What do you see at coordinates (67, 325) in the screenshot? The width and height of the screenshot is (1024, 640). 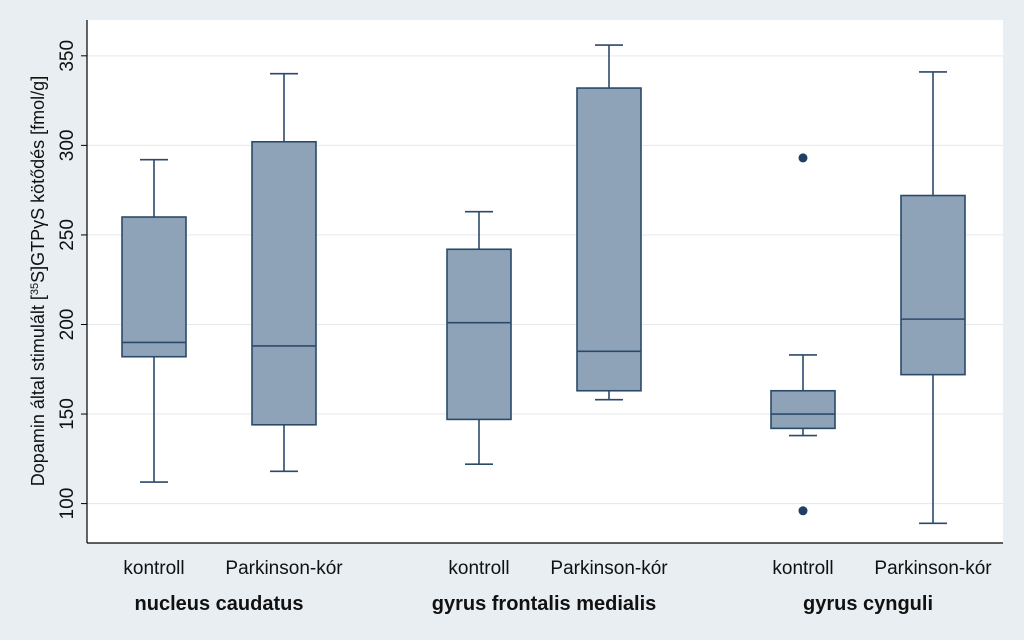 I see `y-tick-label: 200` at bounding box center [67, 325].